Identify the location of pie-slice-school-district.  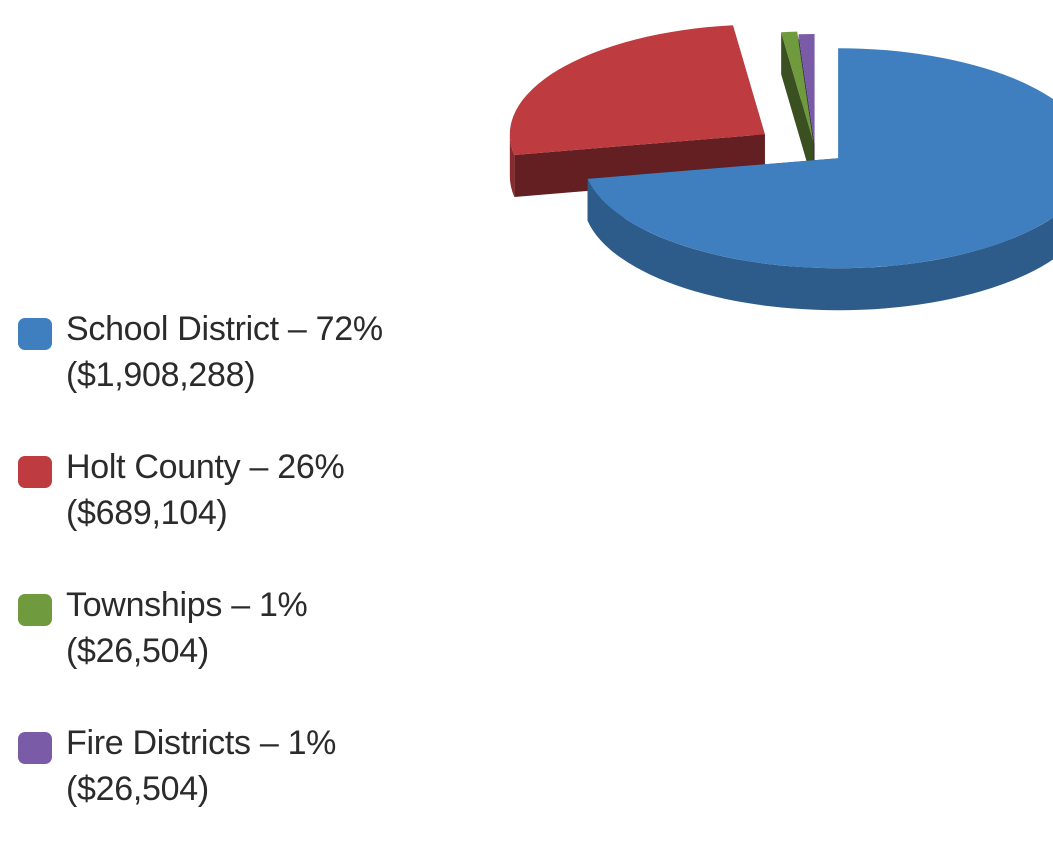
(820, 179).